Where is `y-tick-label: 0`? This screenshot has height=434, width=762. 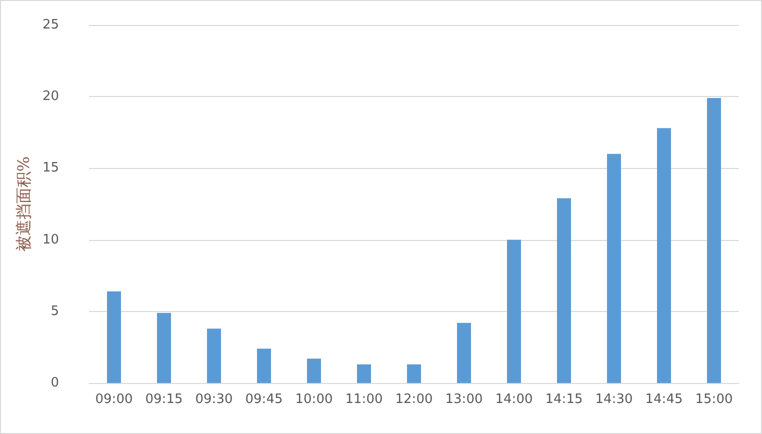
y-tick-label: 0 is located at coordinates (54, 383).